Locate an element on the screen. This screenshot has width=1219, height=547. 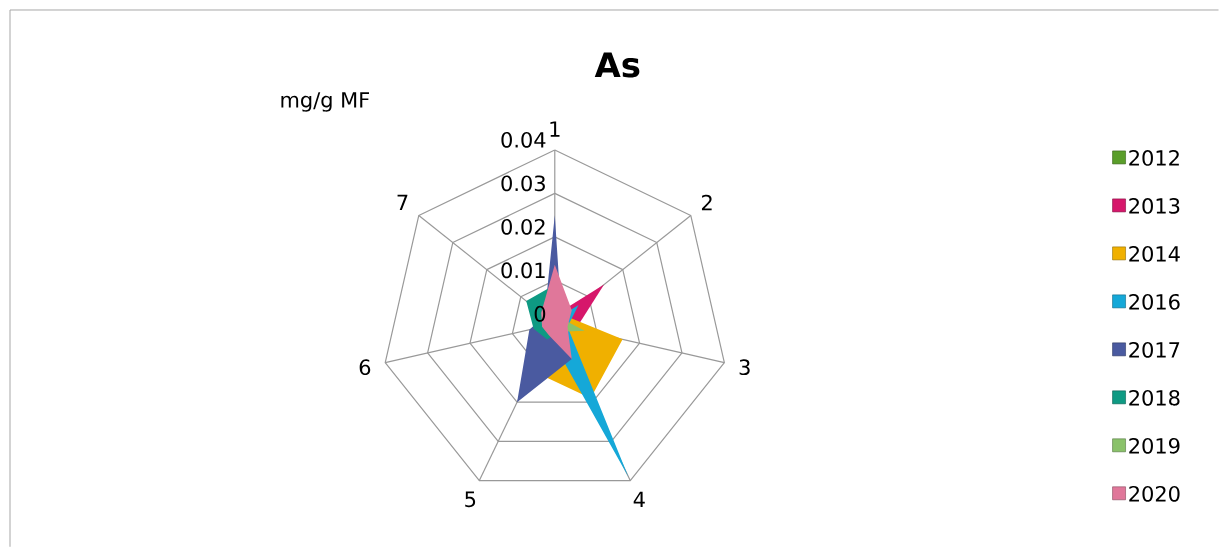
text: mg/g MF is located at coordinates (325, 102).